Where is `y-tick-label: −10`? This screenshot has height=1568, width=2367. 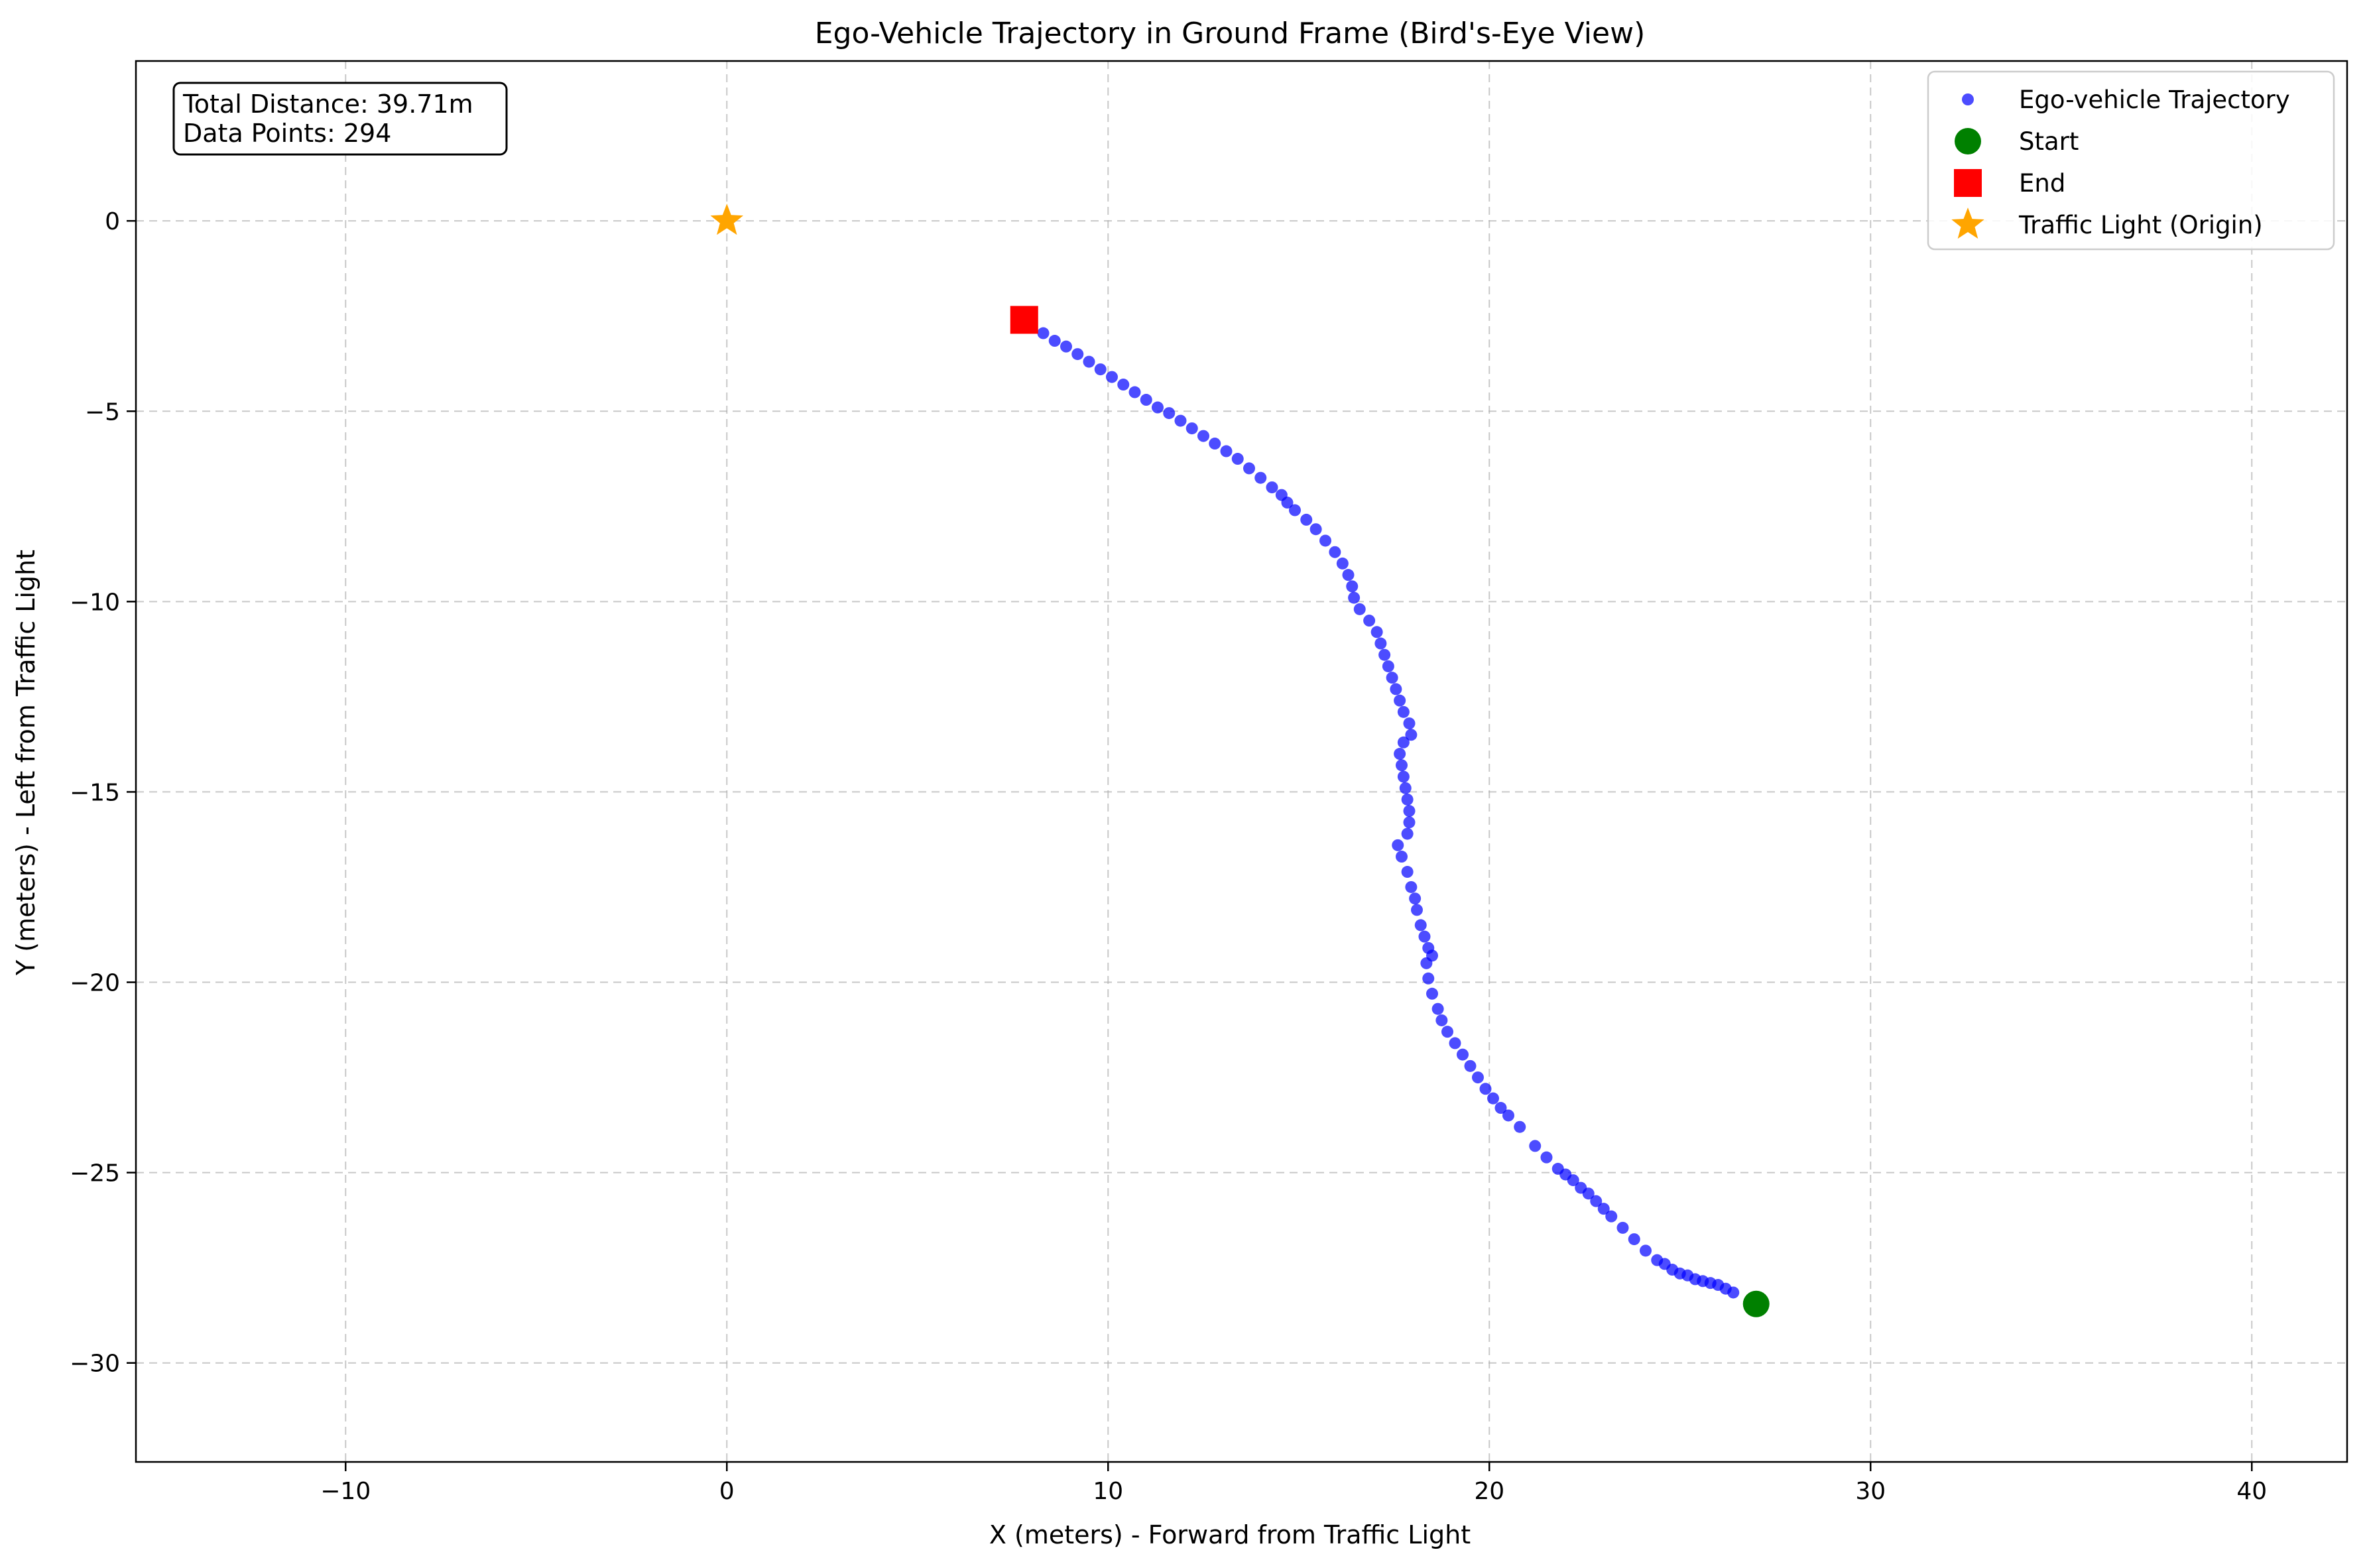
y-tick-label: −10 is located at coordinates (95, 602).